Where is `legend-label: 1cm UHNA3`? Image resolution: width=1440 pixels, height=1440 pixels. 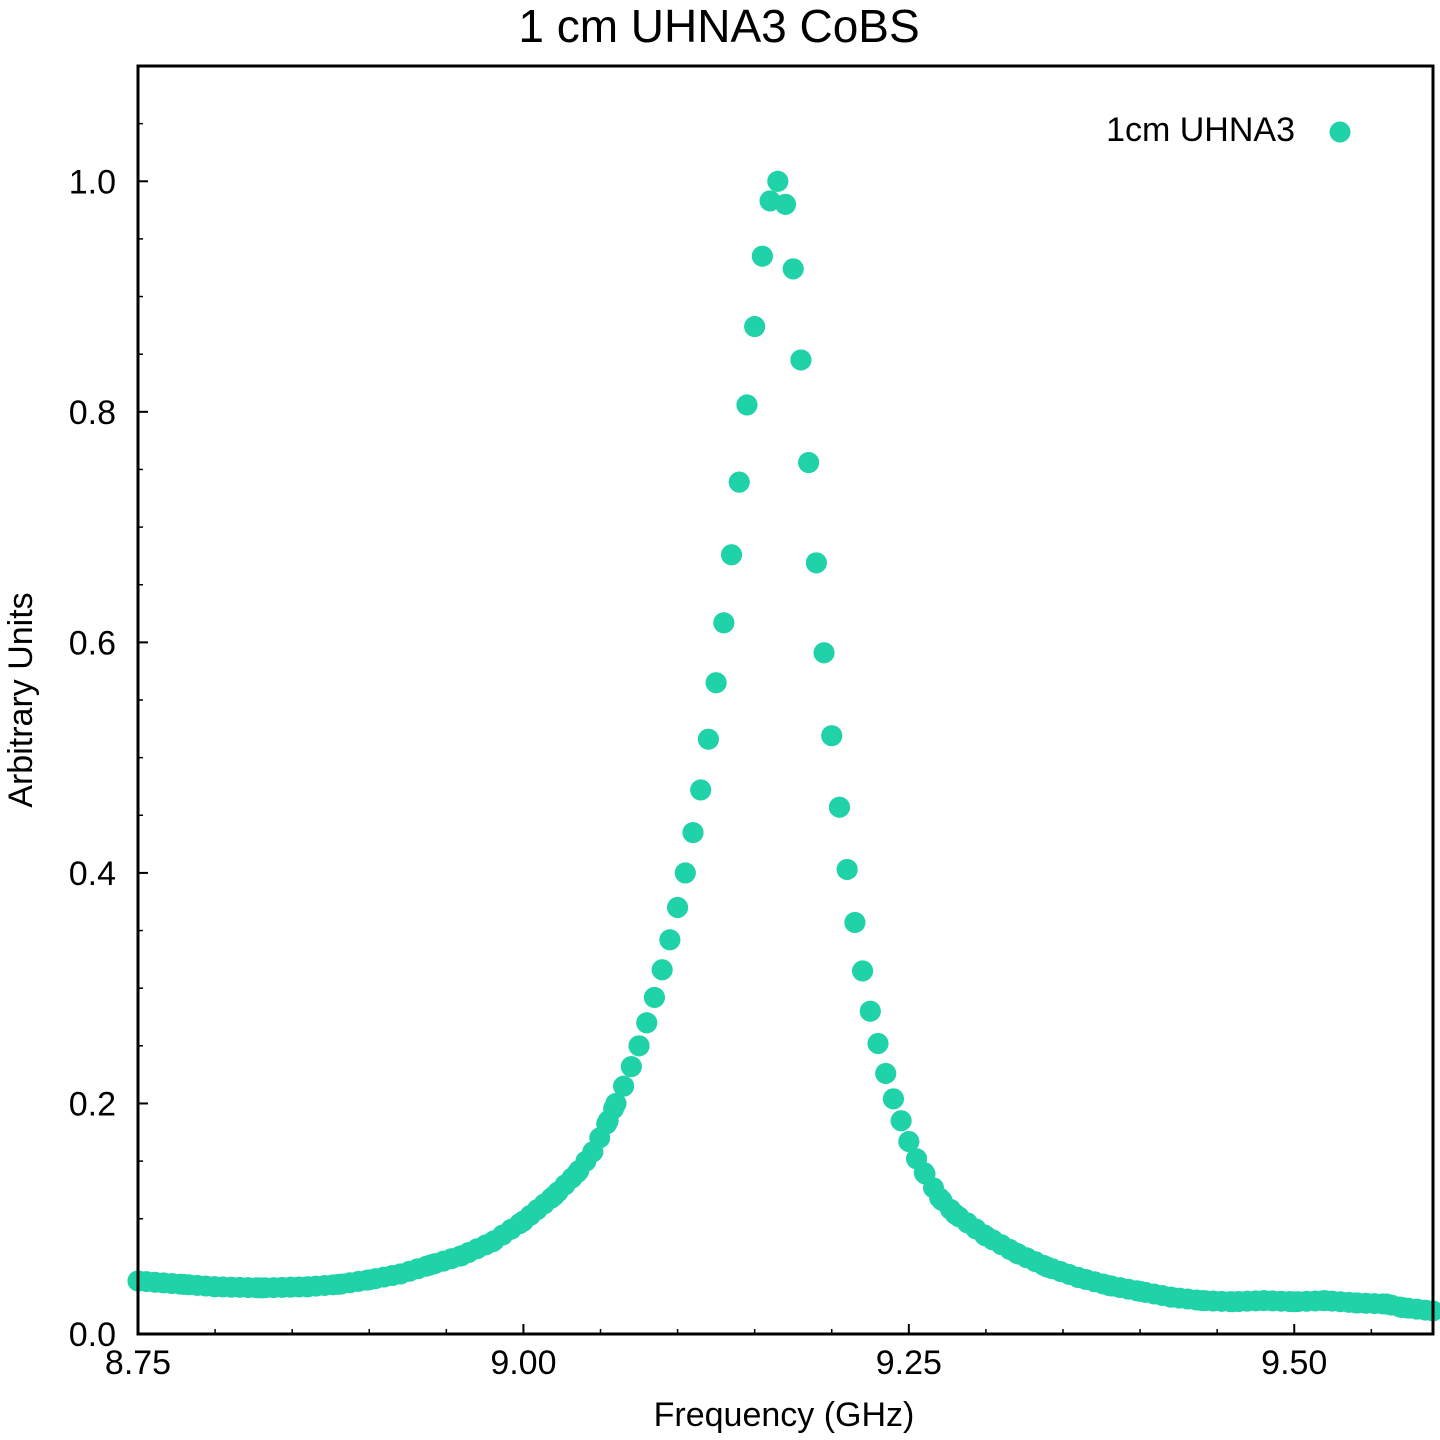 legend-label: 1cm UHNA3 is located at coordinates (1200, 130).